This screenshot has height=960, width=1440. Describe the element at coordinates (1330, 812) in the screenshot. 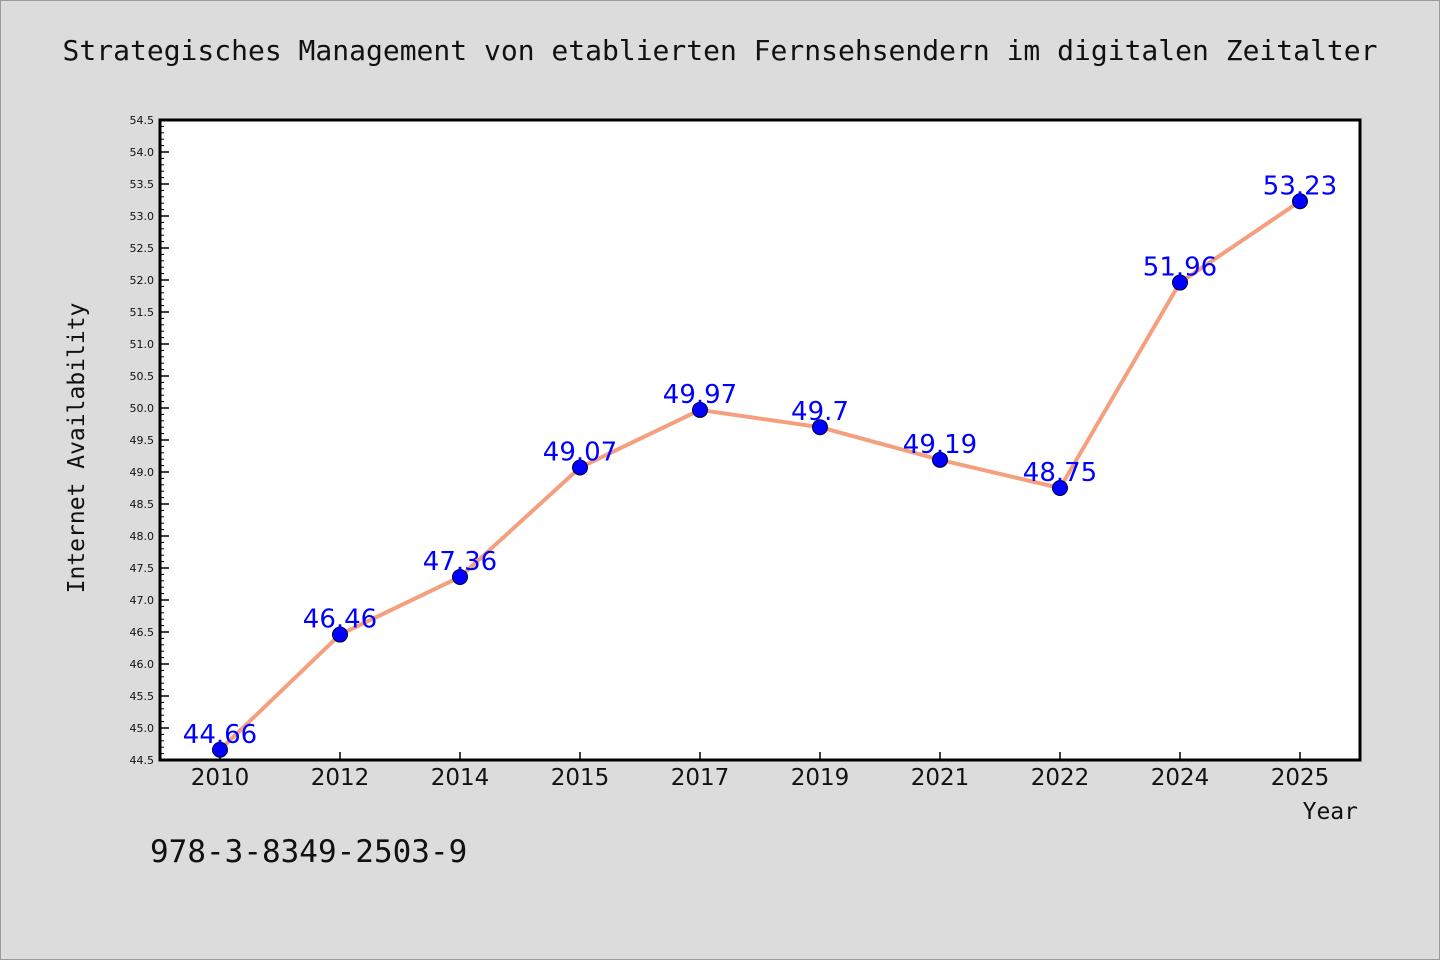

I see `x-axis-label: Year` at that location.